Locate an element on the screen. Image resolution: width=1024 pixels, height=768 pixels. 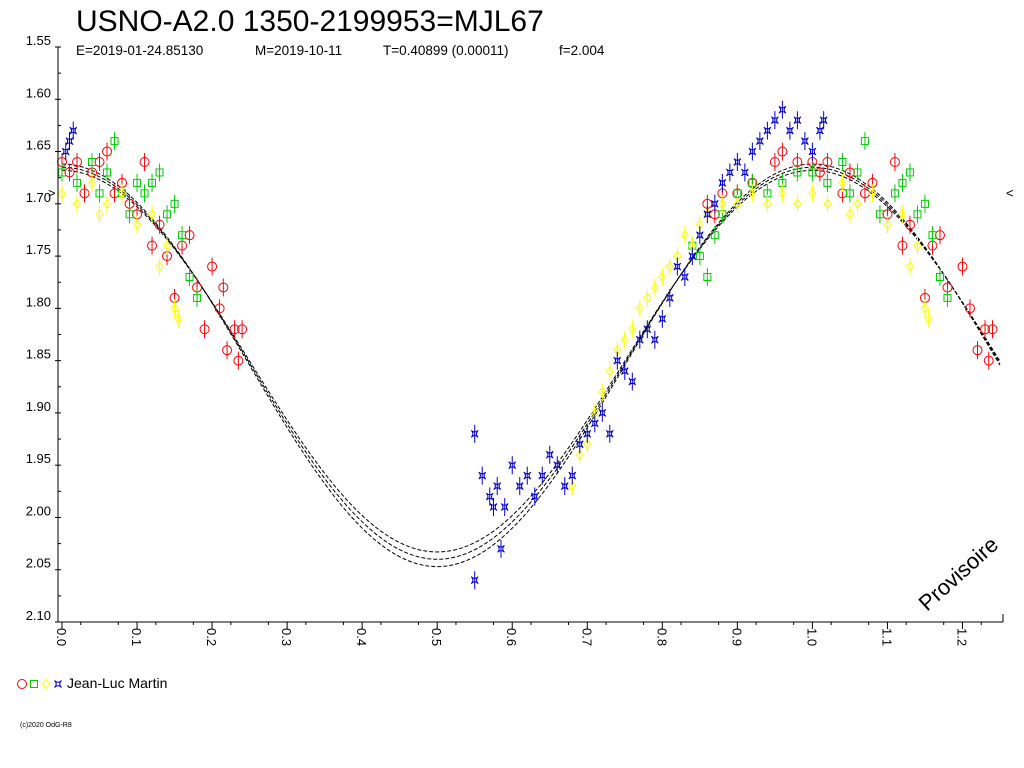
chart-title: USNO-A2.0 1350-2199953=MJL67 is located at coordinates (310, 21).